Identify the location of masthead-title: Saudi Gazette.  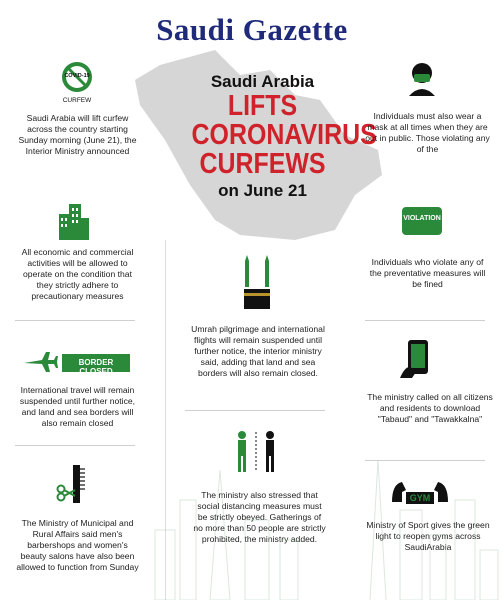
(252, 29).